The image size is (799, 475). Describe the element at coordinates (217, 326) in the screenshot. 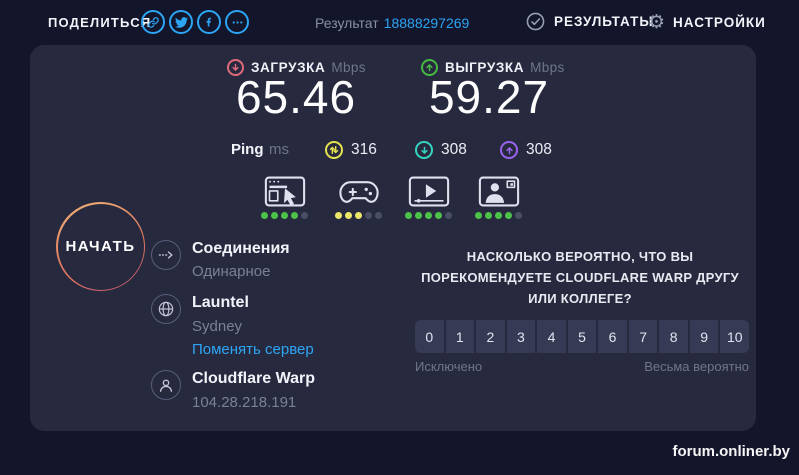

I see `server-location: Sydney` at that location.